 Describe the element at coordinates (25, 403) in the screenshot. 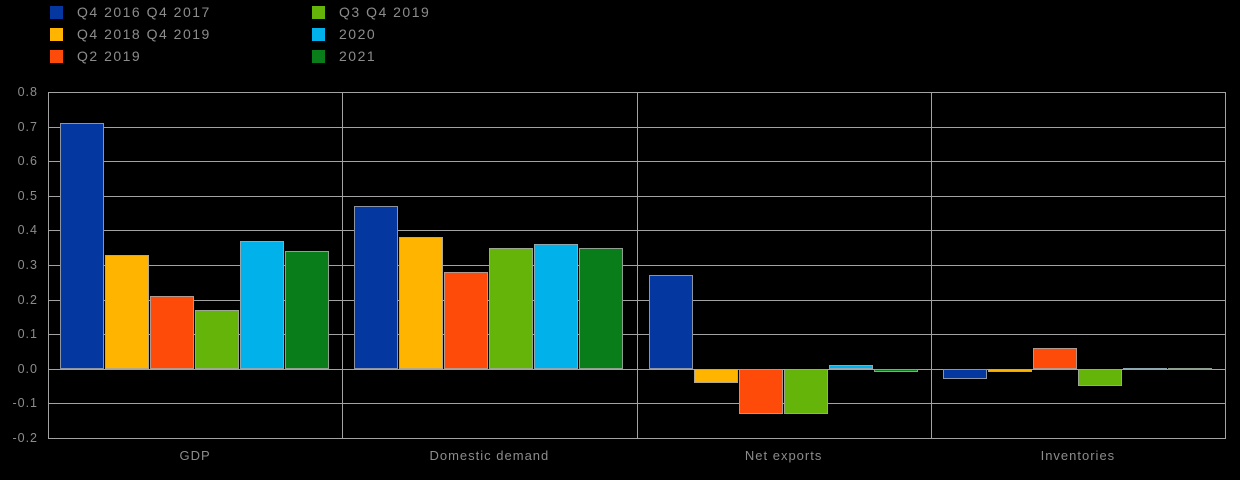

I see `y-axis-tick-label: -0.1` at that location.